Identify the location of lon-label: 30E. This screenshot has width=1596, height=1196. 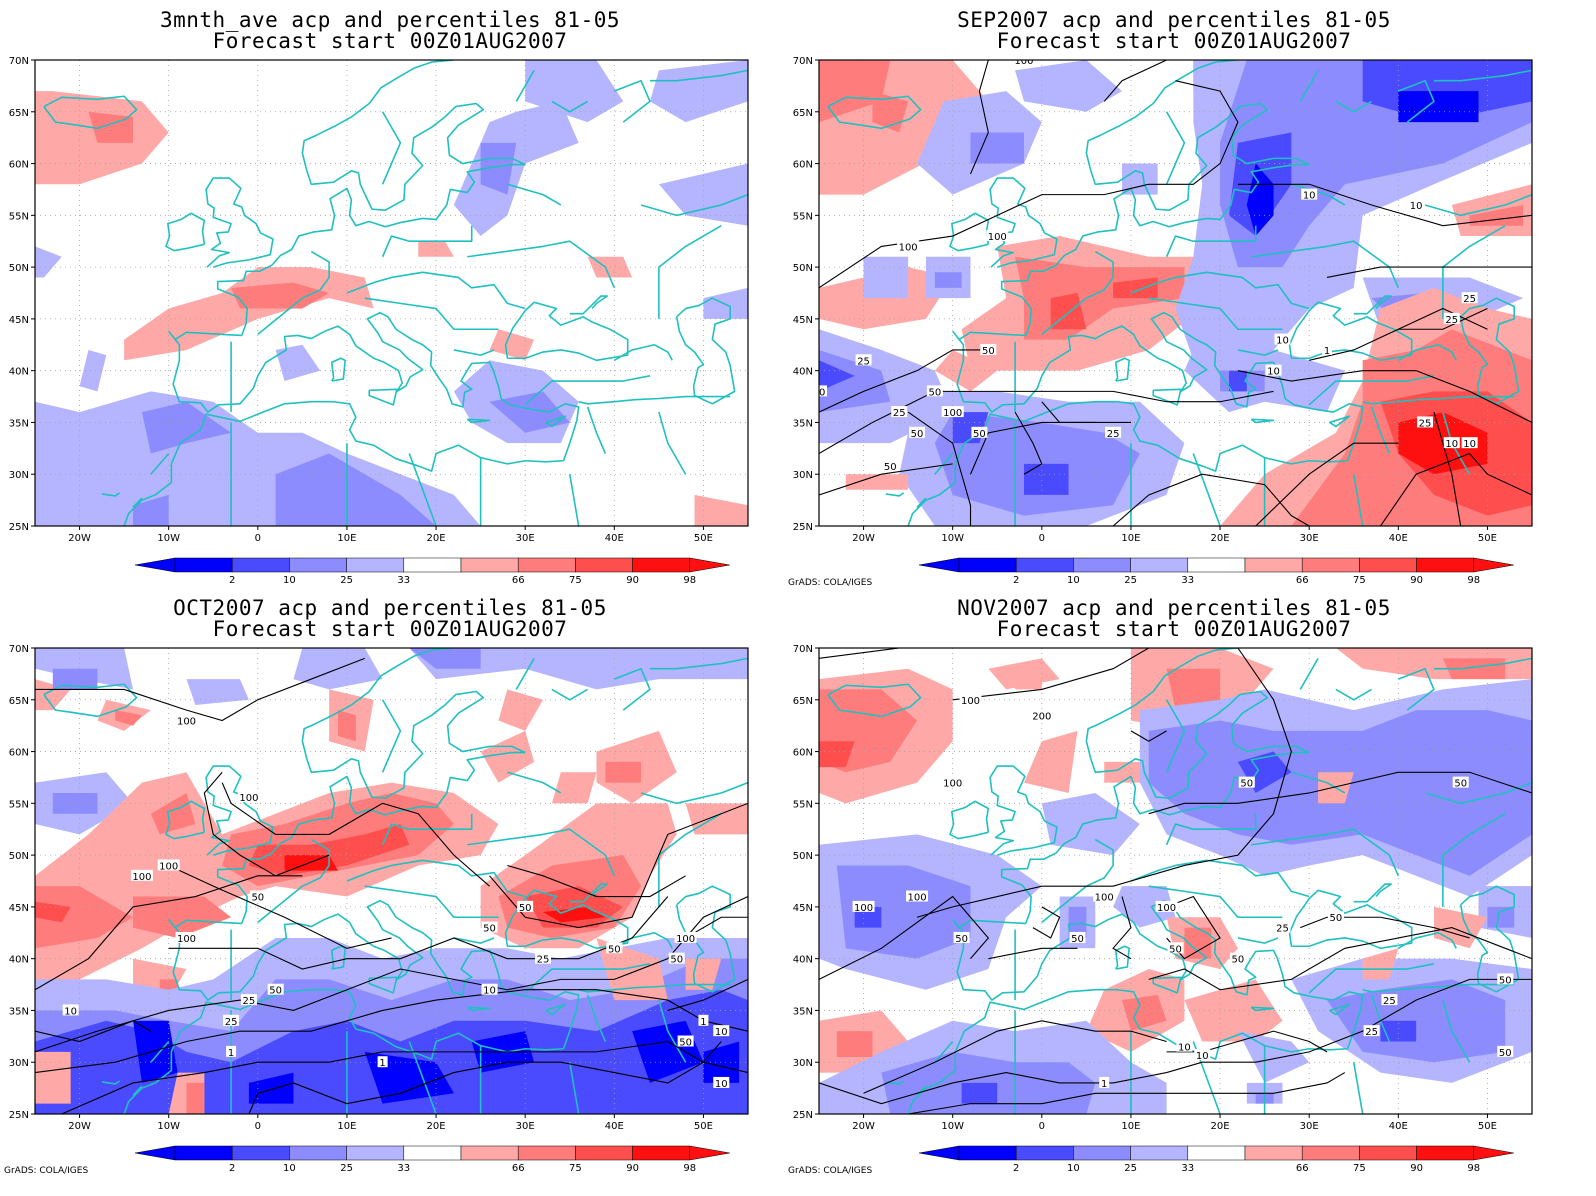
(1309, 1126).